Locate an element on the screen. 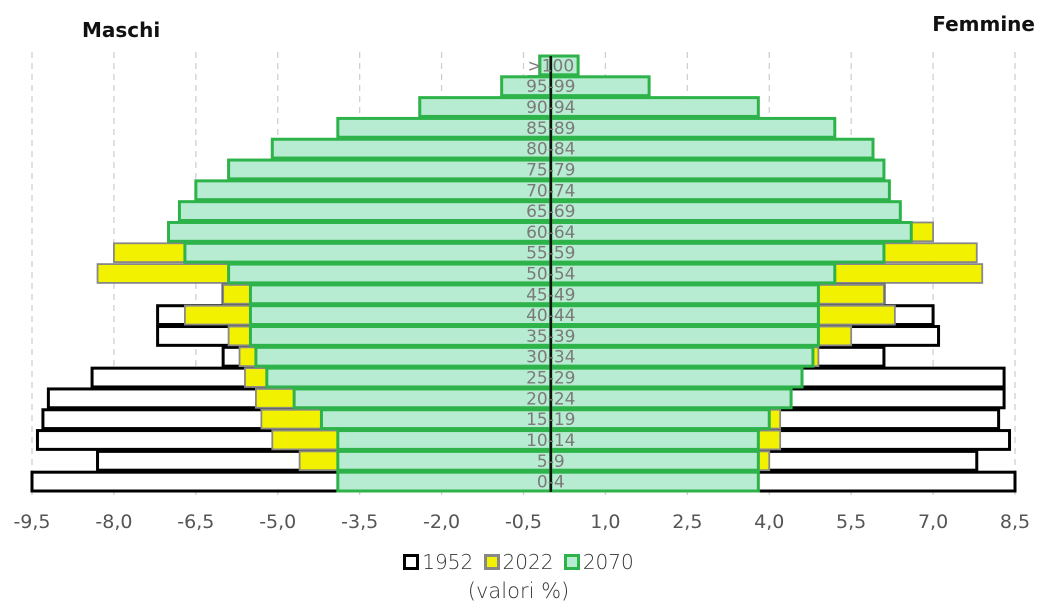  legend: 1952 2022 2070 is located at coordinates (518, 562).